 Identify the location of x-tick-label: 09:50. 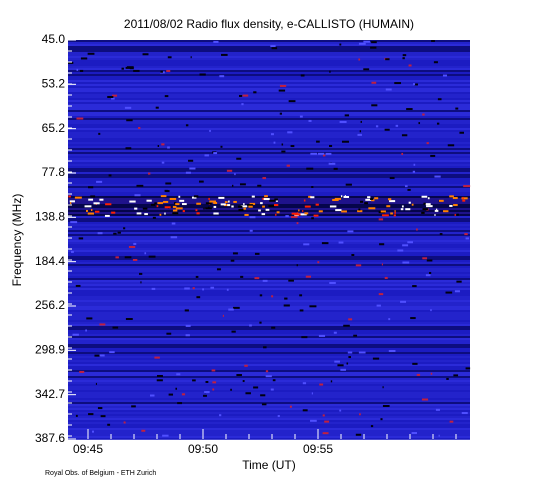
(203, 449).